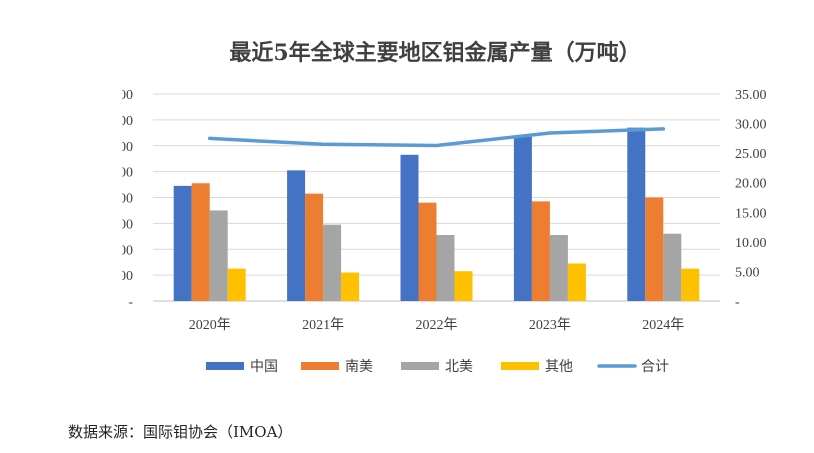 This screenshot has height=453, width=814. What do you see at coordinates (130, 302) in the screenshot?
I see `y-left-tick-label: -` at bounding box center [130, 302].